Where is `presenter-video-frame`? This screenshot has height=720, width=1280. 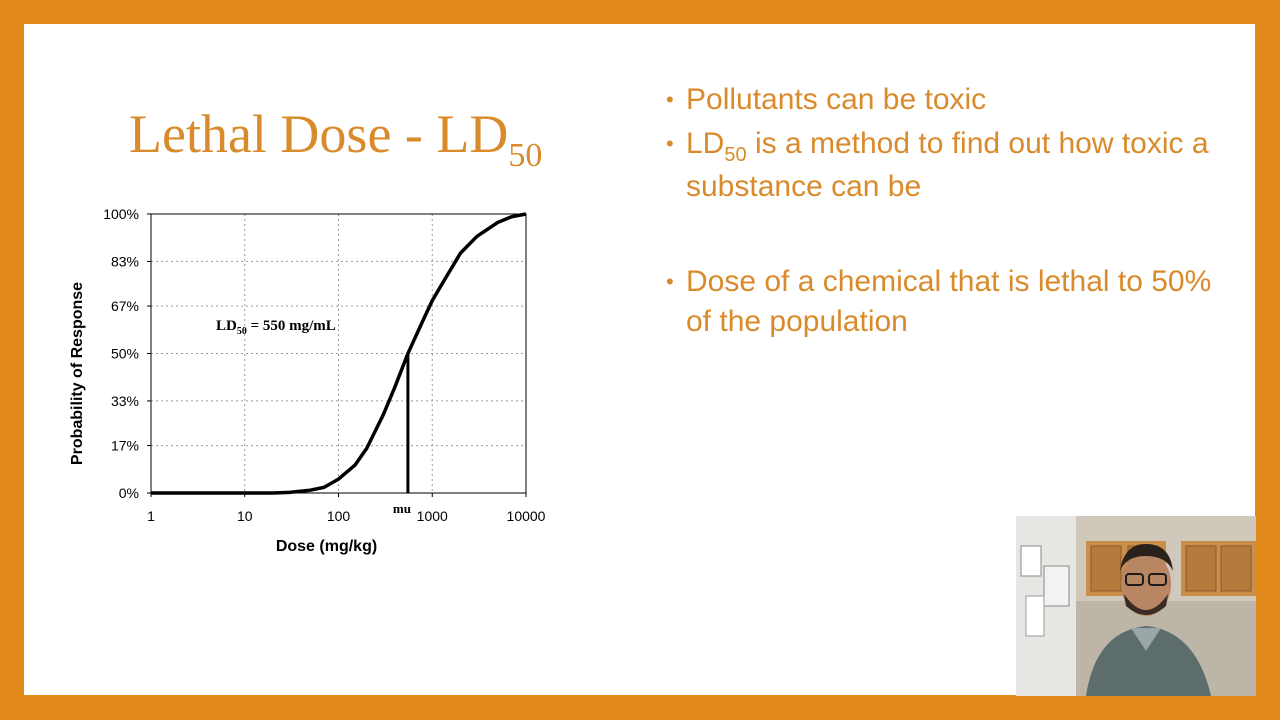
presenter-video-frame is located at coordinates (1136, 606).